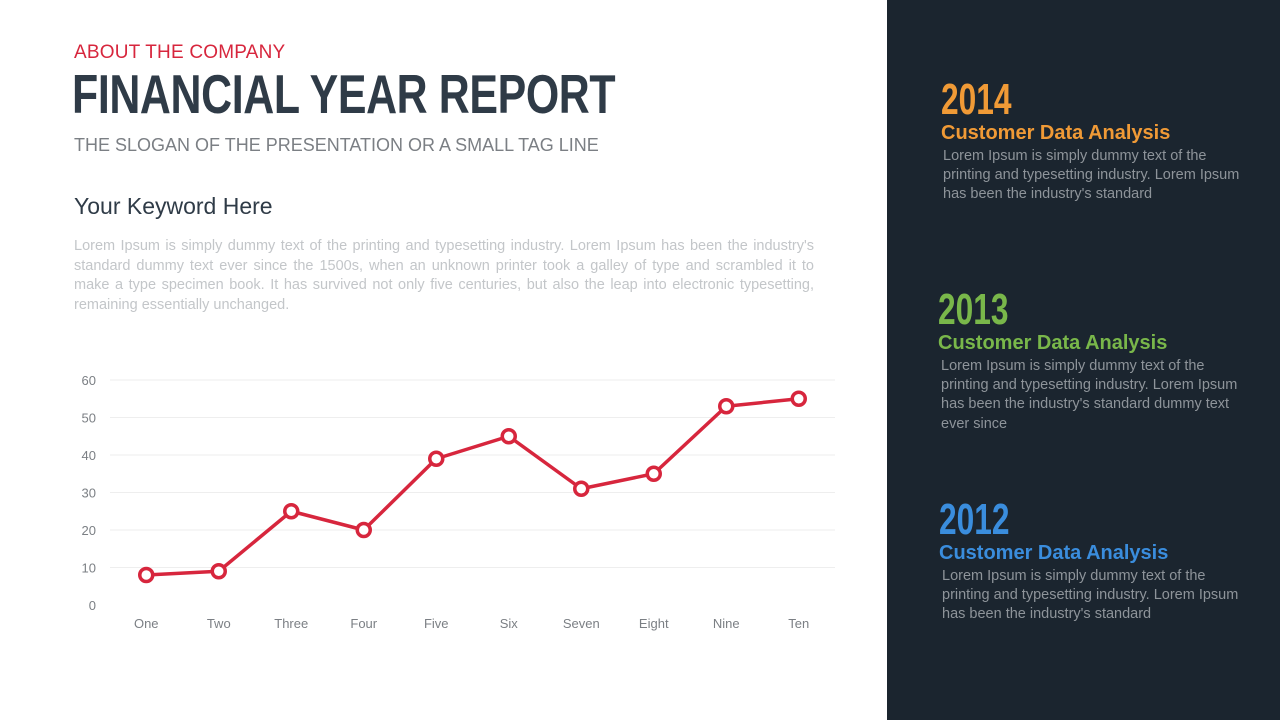 The height and width of the screenshot is (720, 1280). I want to click on x-tick-label: Ten, so click(798, 623).